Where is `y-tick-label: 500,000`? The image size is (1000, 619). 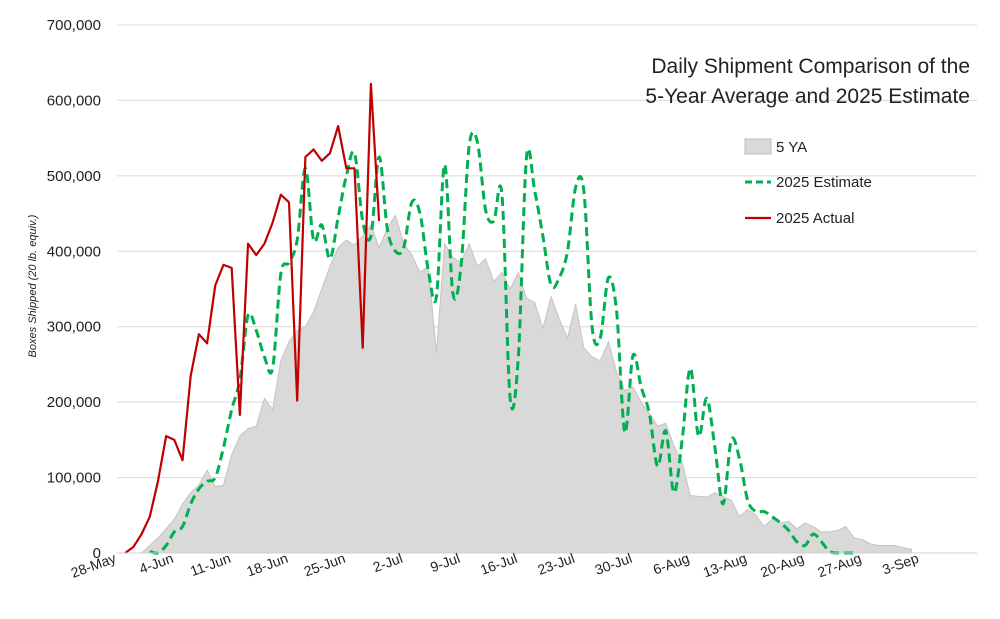 y-tick-label: 500,000 is located at coordinates (74, 176).